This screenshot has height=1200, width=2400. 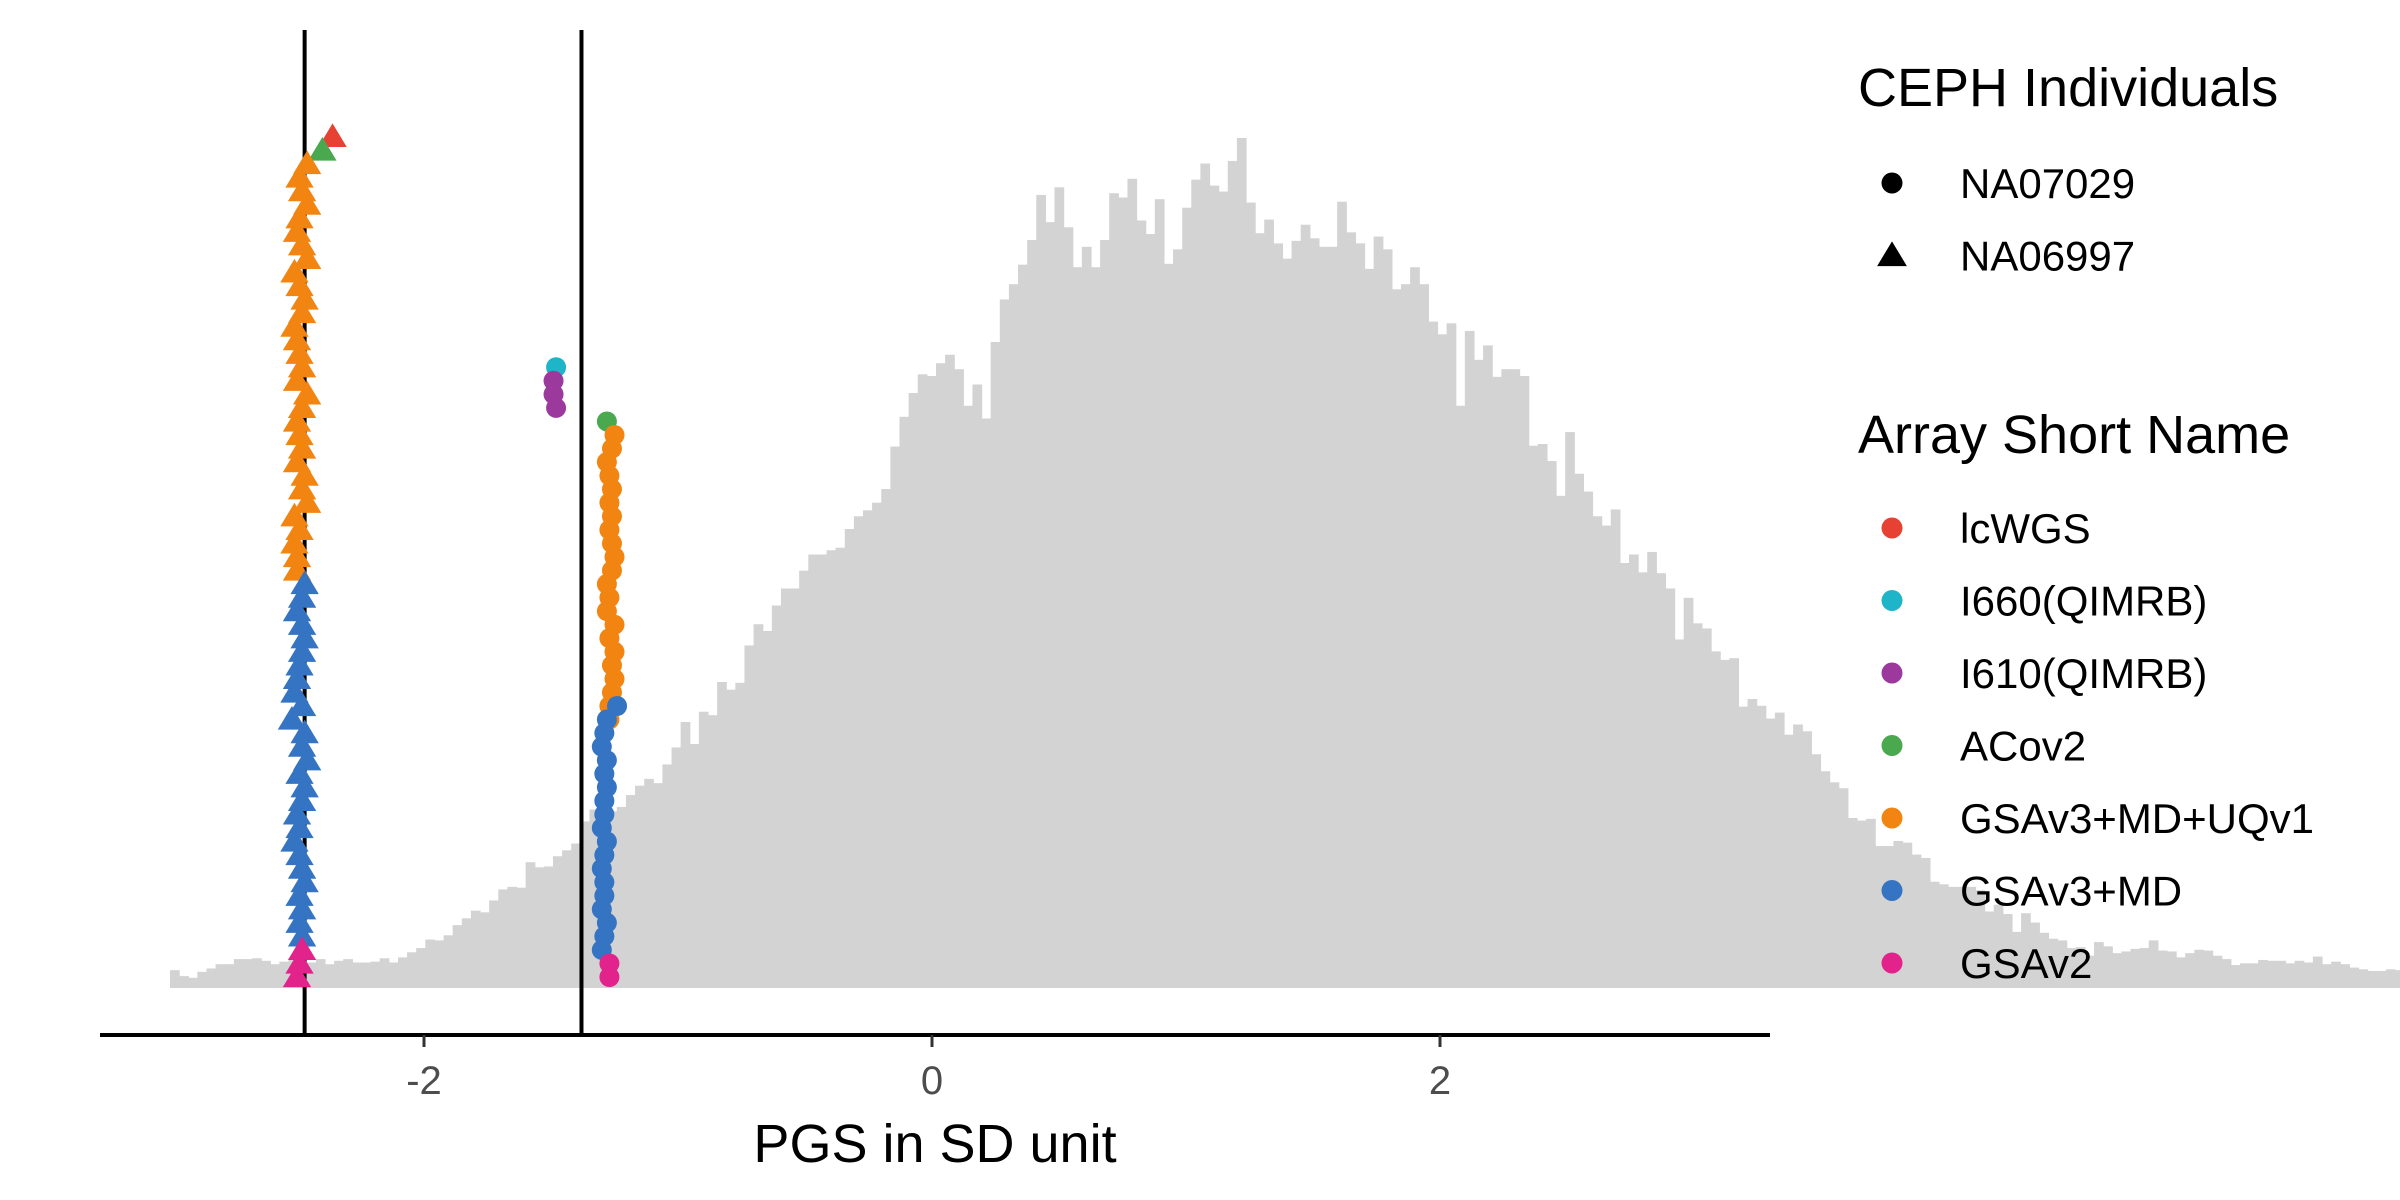 I want to click on legend-label: GSAv3+MD+UQv1, so click(x=2137, y=818).